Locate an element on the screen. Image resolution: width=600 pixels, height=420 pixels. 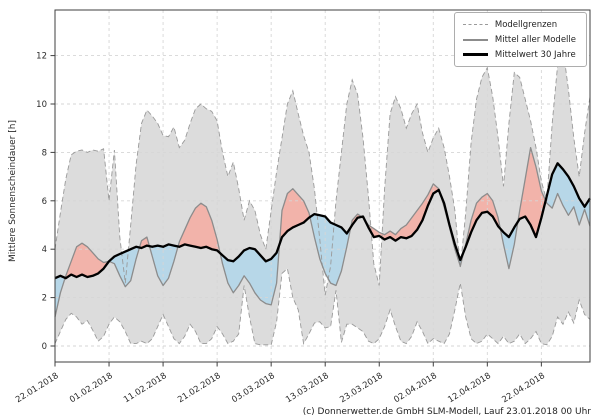
legend-item: Mittelwert 30 Jahre is located at coordinates (519, 54).